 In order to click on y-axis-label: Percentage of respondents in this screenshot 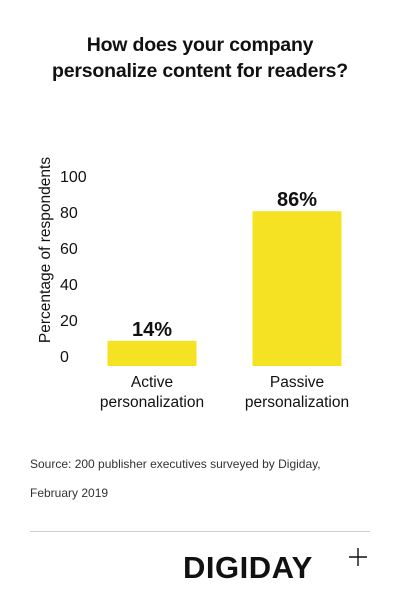, I will do `click(45, 250)`.